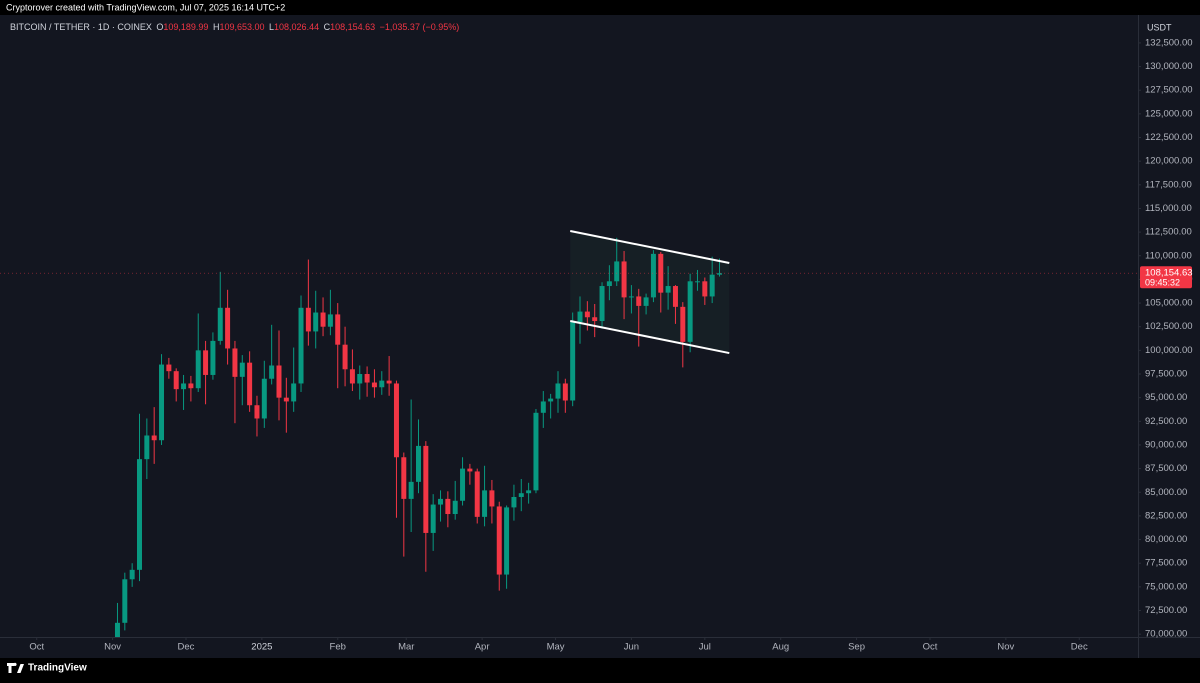  I want to click on y-tick-label: 85,000.00, so click(1166, 492).